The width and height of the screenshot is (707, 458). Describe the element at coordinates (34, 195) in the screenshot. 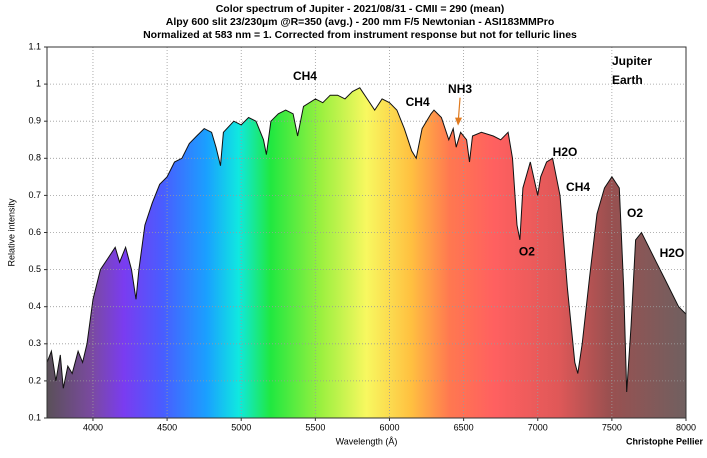

I see `y-tick-label: 0.7` at that location.